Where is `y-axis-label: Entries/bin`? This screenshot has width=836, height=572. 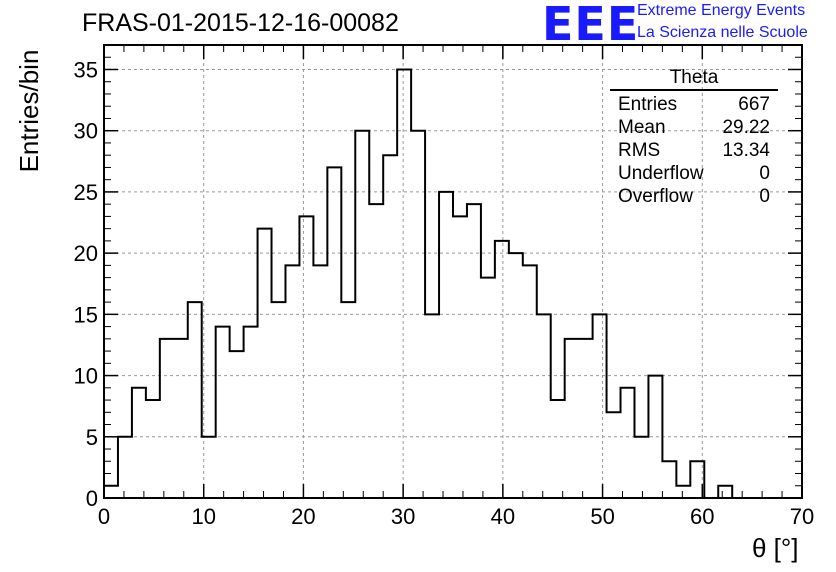
y-axis-label: Entries/bin is located at coordinates (29, 111).